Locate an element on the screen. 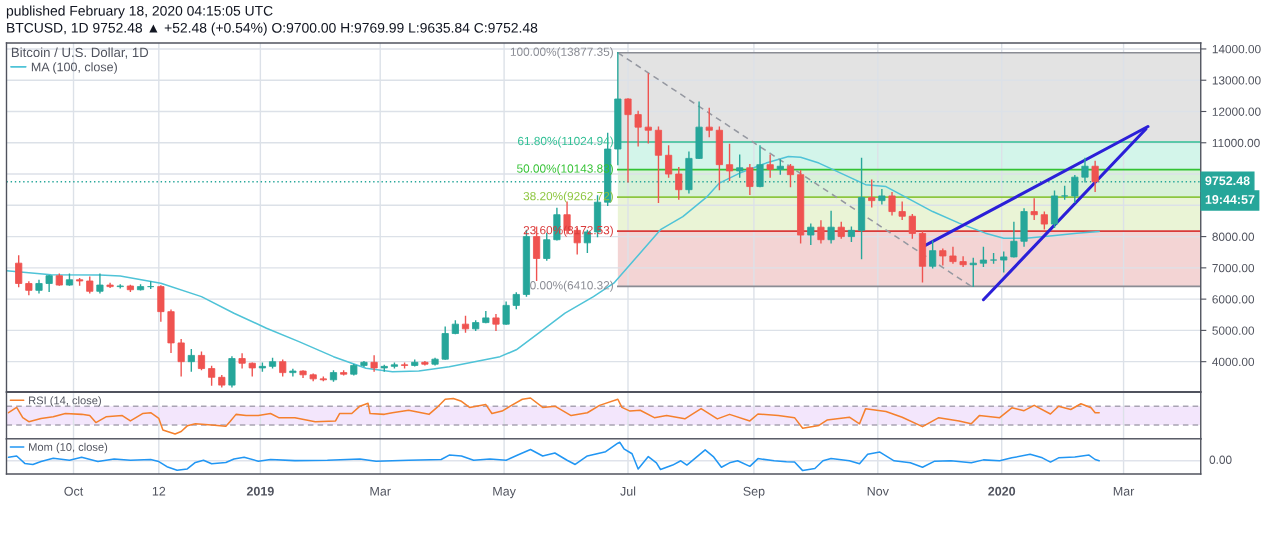  y-tick-label: 12000.00 is located at coordinates (1236, 111).